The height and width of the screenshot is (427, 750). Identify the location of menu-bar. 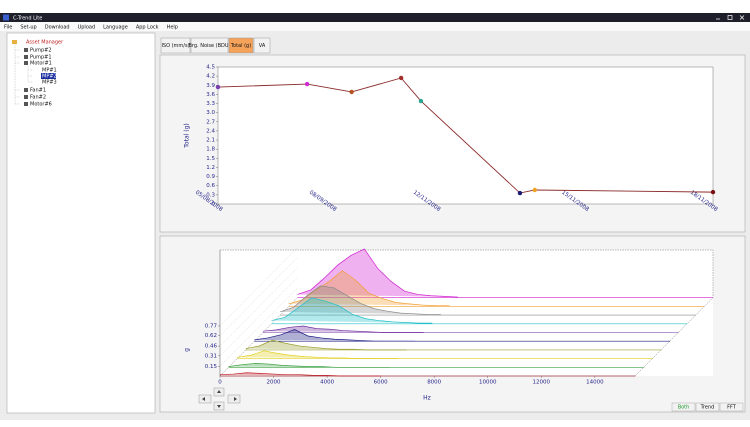
(375, 26).